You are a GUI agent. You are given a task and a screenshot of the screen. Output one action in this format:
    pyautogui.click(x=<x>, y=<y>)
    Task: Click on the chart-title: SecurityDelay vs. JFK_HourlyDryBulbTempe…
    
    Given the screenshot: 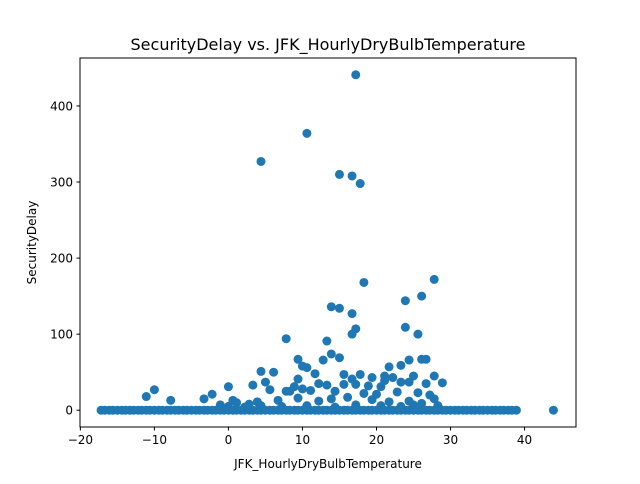 What is the action you would take?
    pyautogui.click(x=328, y=45)
    